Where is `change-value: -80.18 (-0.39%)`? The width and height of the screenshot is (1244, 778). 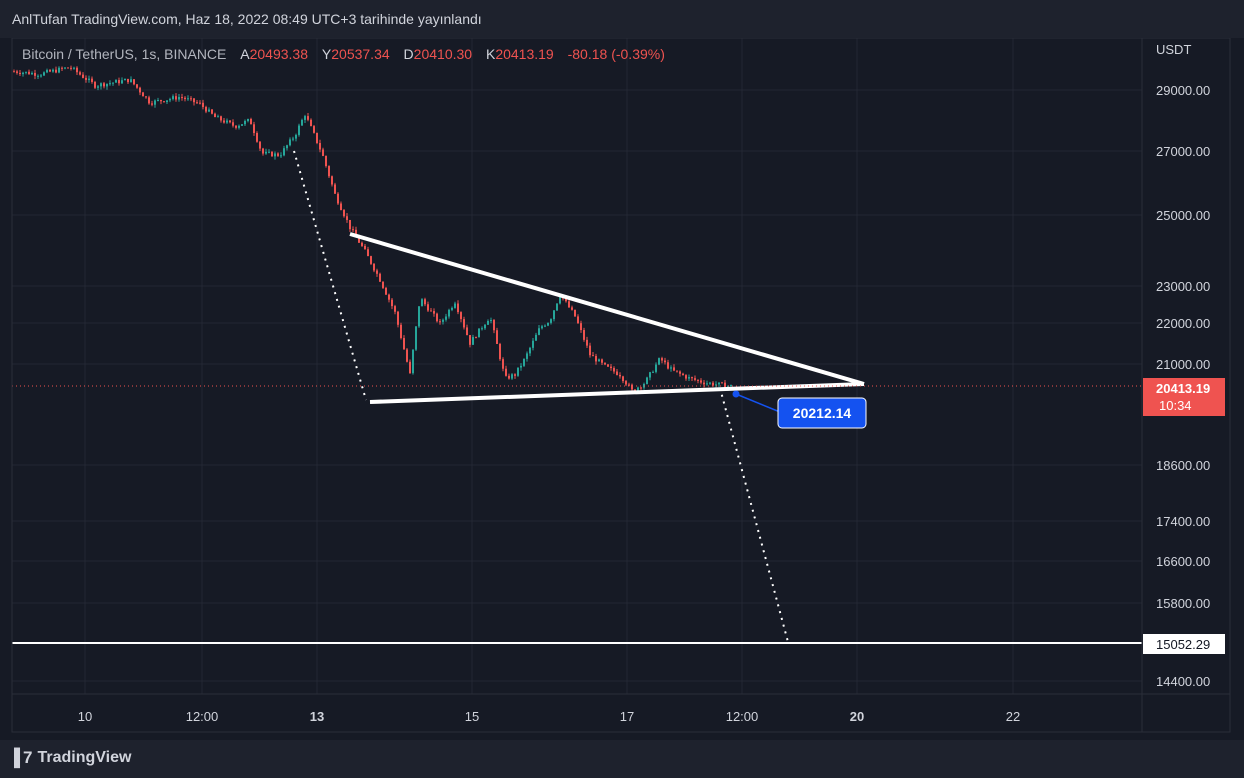
change-value: -80.18 (-0.39%) is located at coordinates (616, 54).